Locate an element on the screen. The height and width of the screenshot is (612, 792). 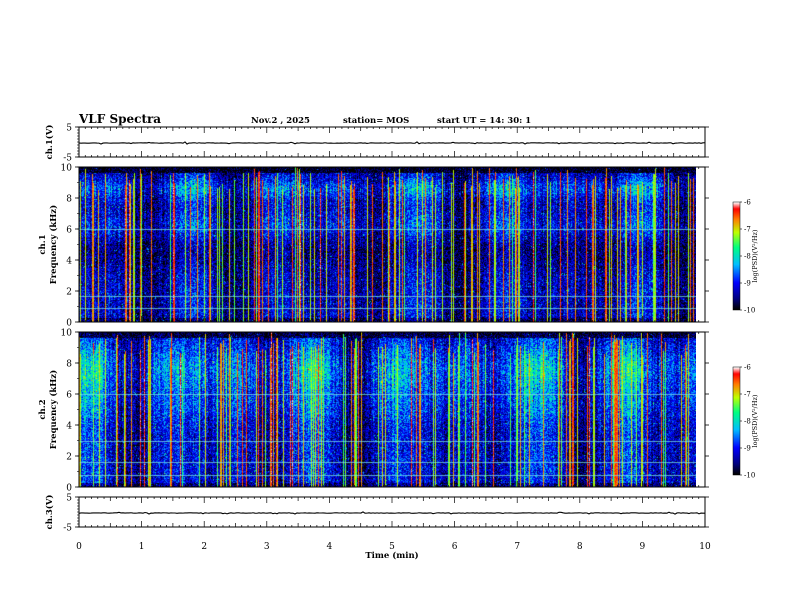
ch2-colorbar: -6 -7 -8 -9 -10 log(PSD)(V²/Hz) is located at coordinates (745, 422).